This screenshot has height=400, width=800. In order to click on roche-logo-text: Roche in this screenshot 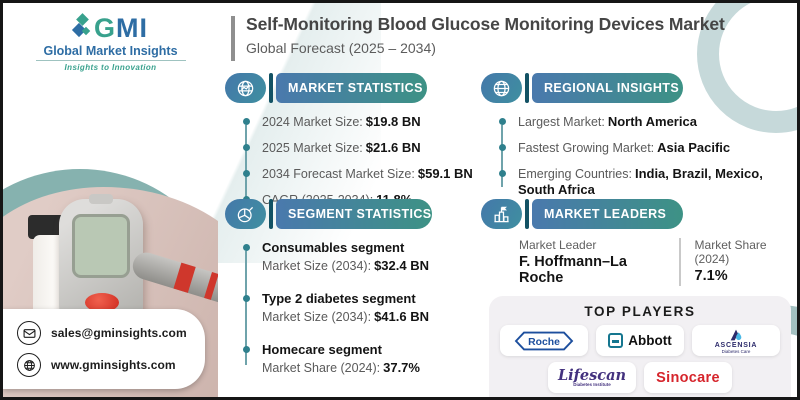, I will do `click(544, 342)`.